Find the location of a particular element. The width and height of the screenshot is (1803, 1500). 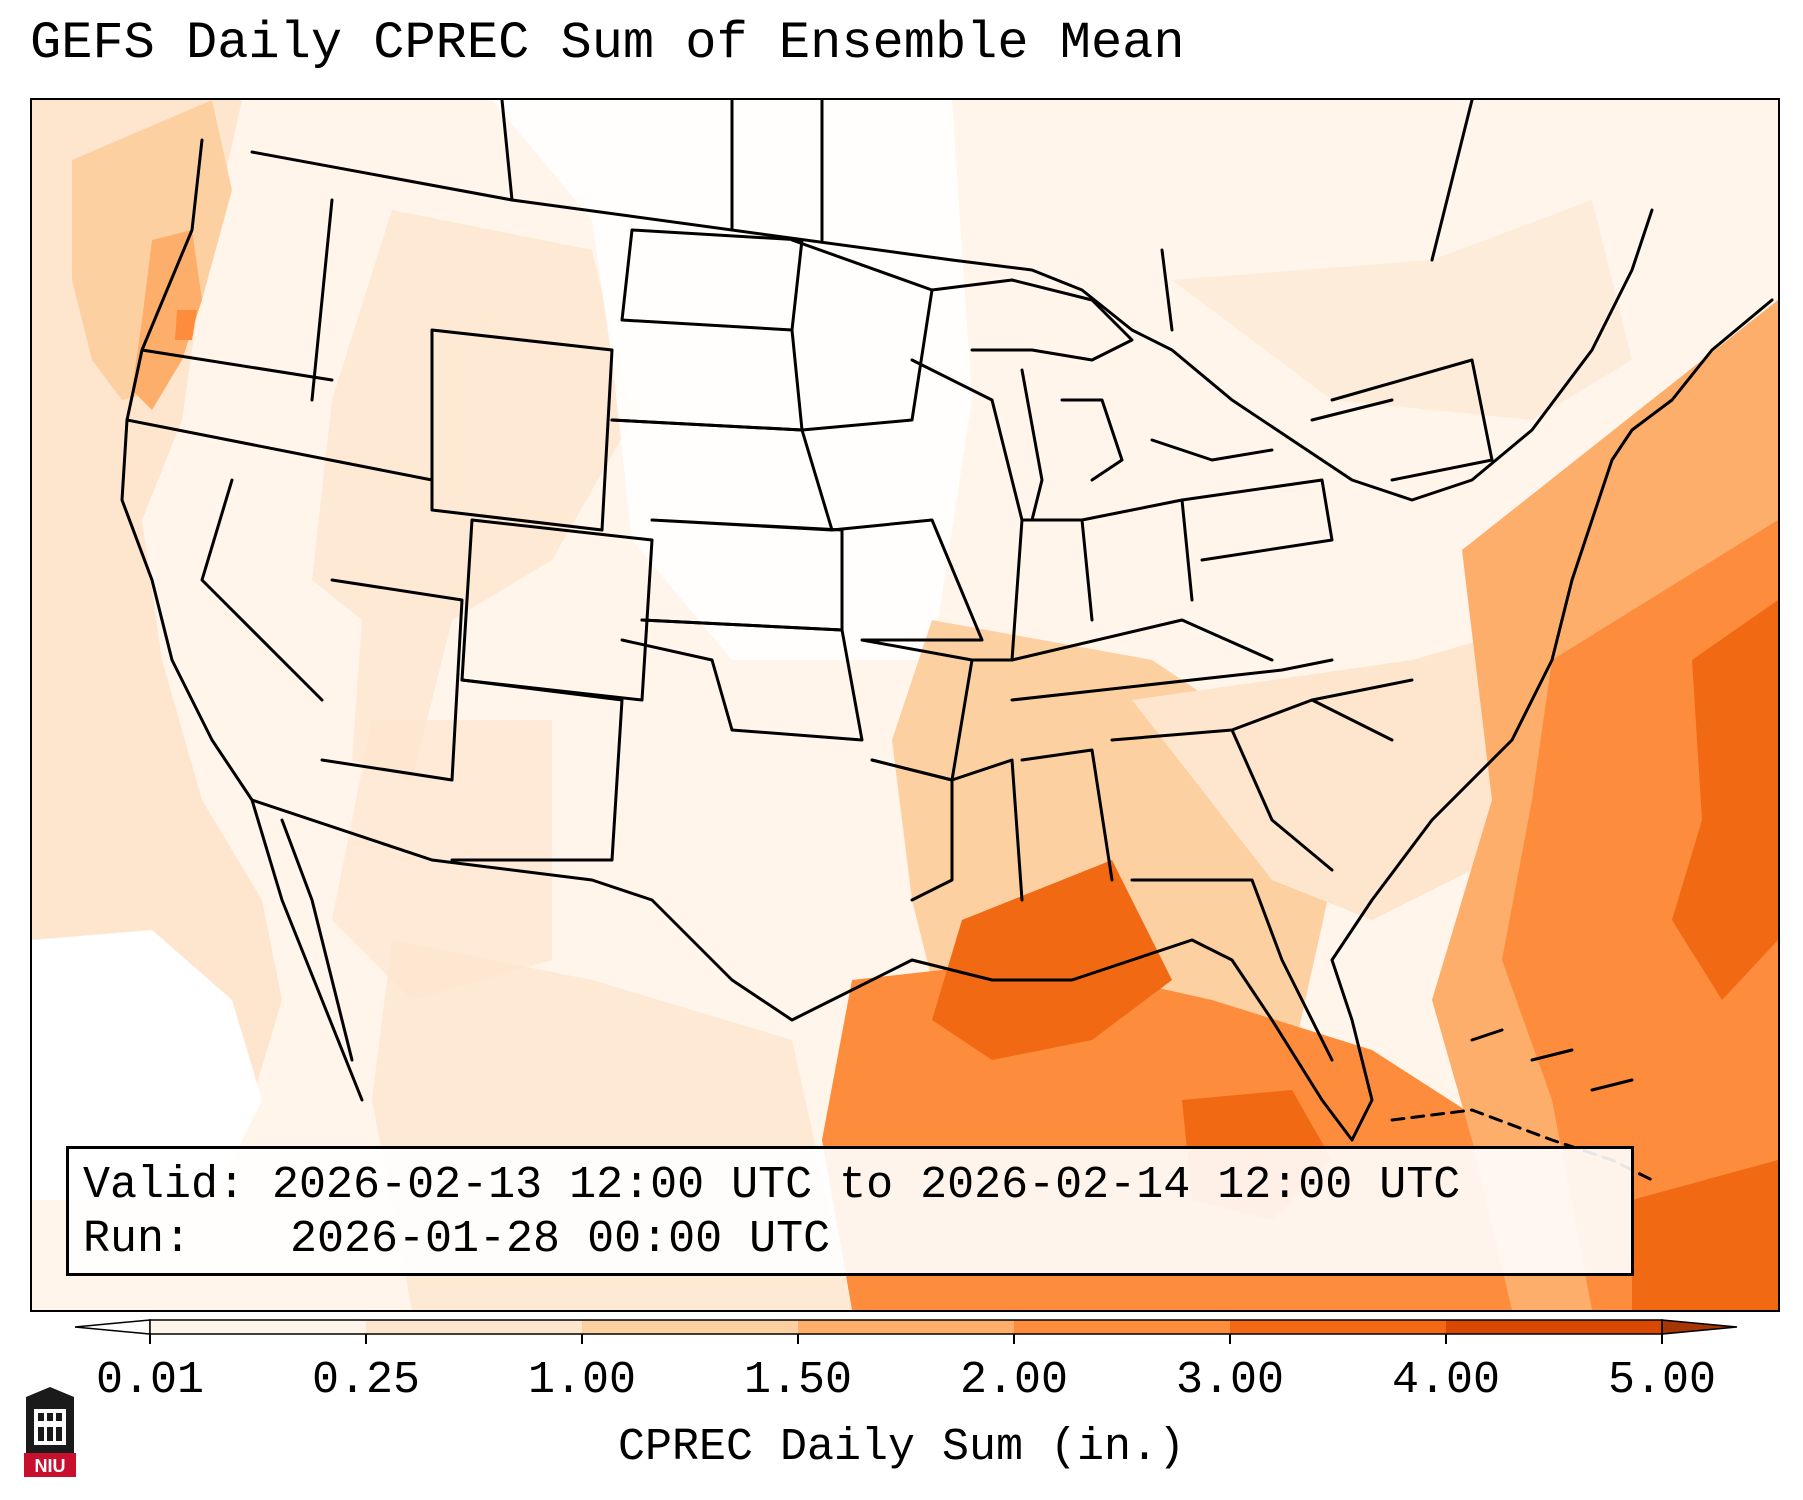

canada-lines is located at coordinates (987, 216).